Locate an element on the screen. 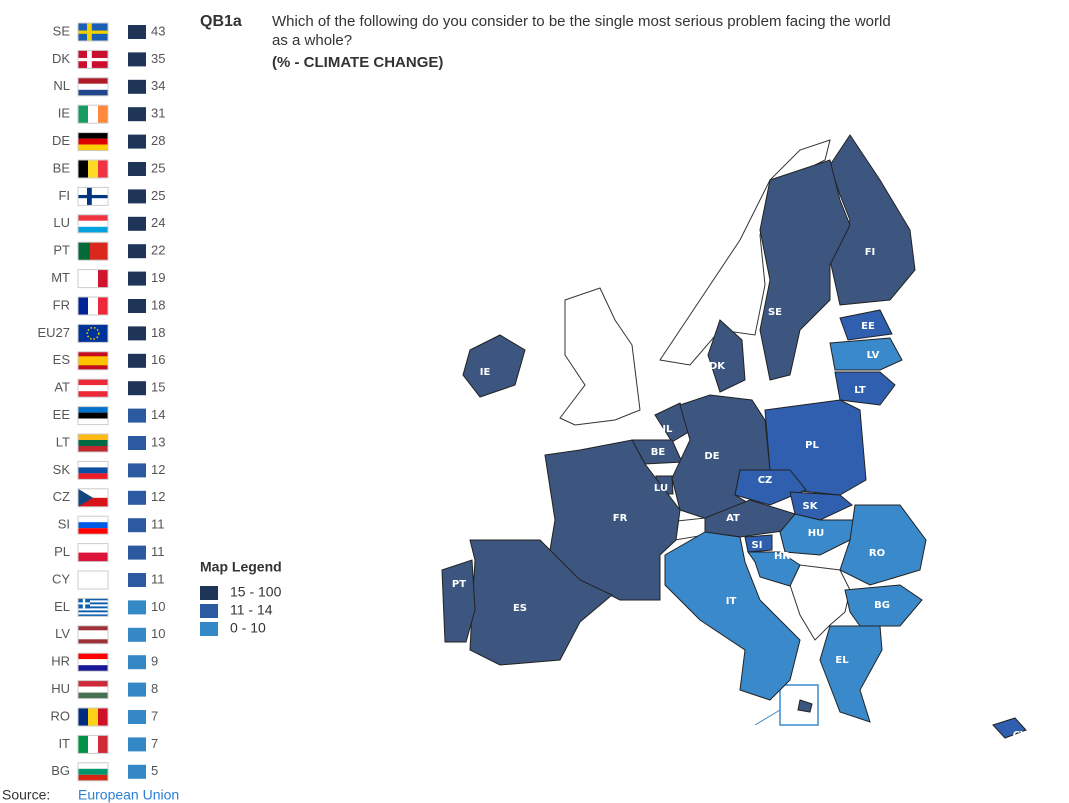  country-value: 34 is located at coordinates (158, 85).